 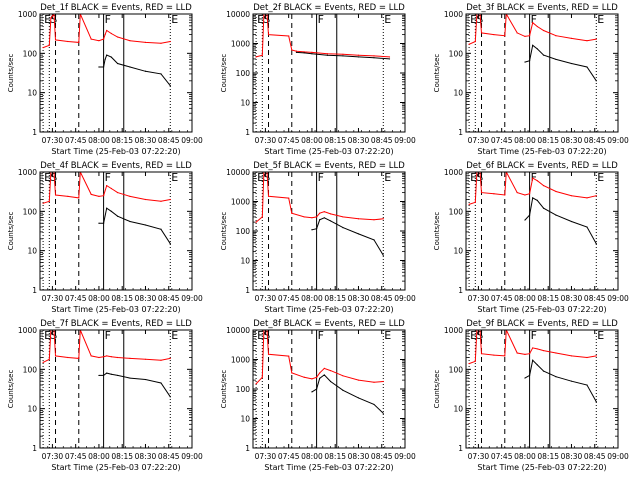 What do you see at coordinates (192, 140) in the screenshot?
I see `x-tick-label: 09:00` at bounding box center [192, 140].